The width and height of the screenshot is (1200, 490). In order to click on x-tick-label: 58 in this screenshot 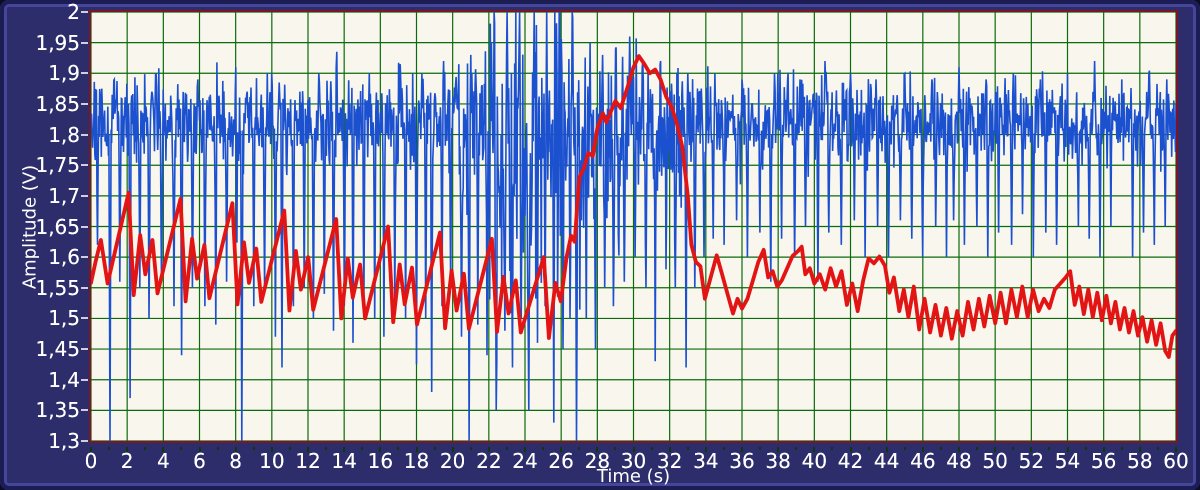, I will do `click(1140, 461)`.